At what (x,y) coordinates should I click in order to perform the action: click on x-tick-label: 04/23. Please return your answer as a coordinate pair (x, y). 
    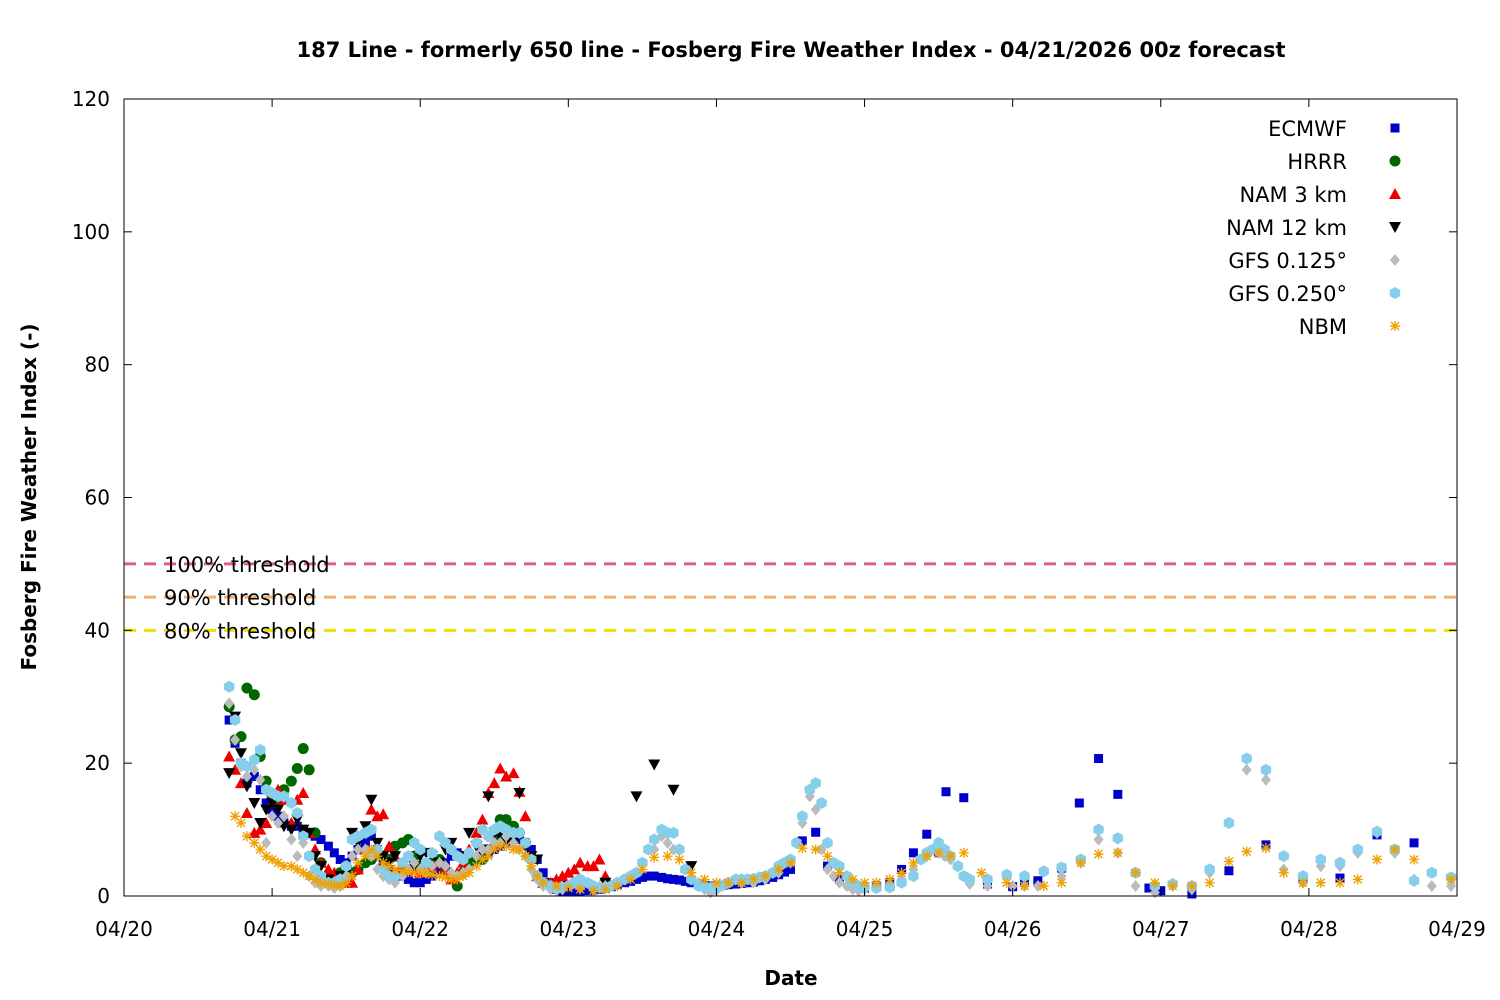
    Looking at the image, I should click on (569, 929).